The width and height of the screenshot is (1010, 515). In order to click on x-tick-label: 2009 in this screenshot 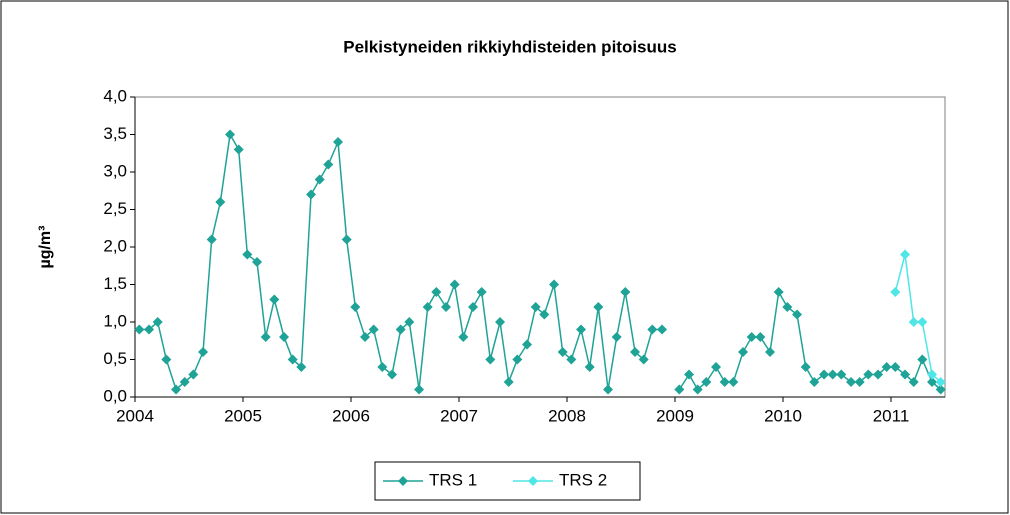, I will do `click(675, 415)`.